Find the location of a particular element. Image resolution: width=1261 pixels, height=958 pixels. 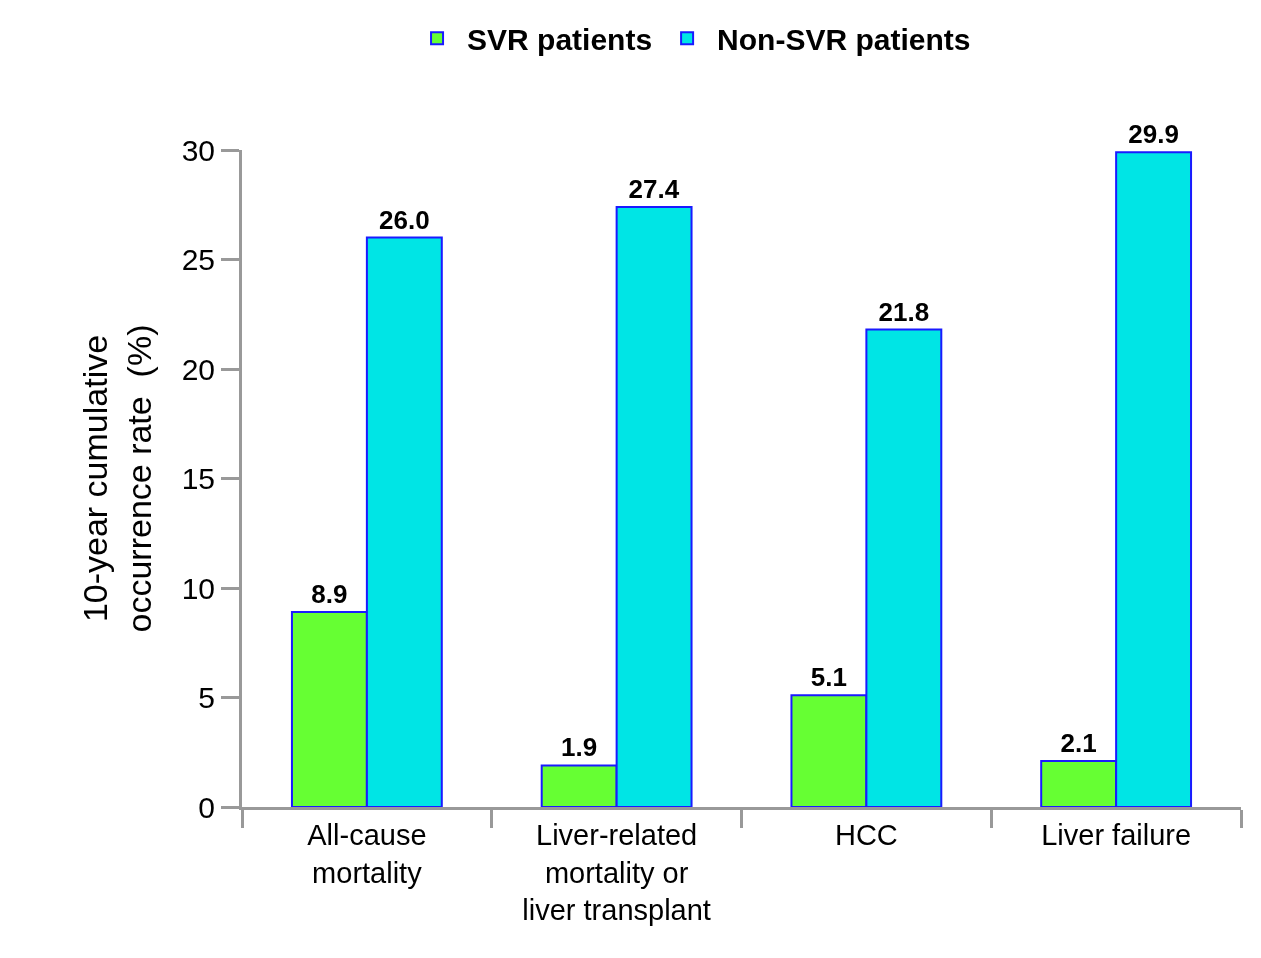

y-axis-title: 10-year cumulative occurrence rate (%) is located at coordinates (117, 478).